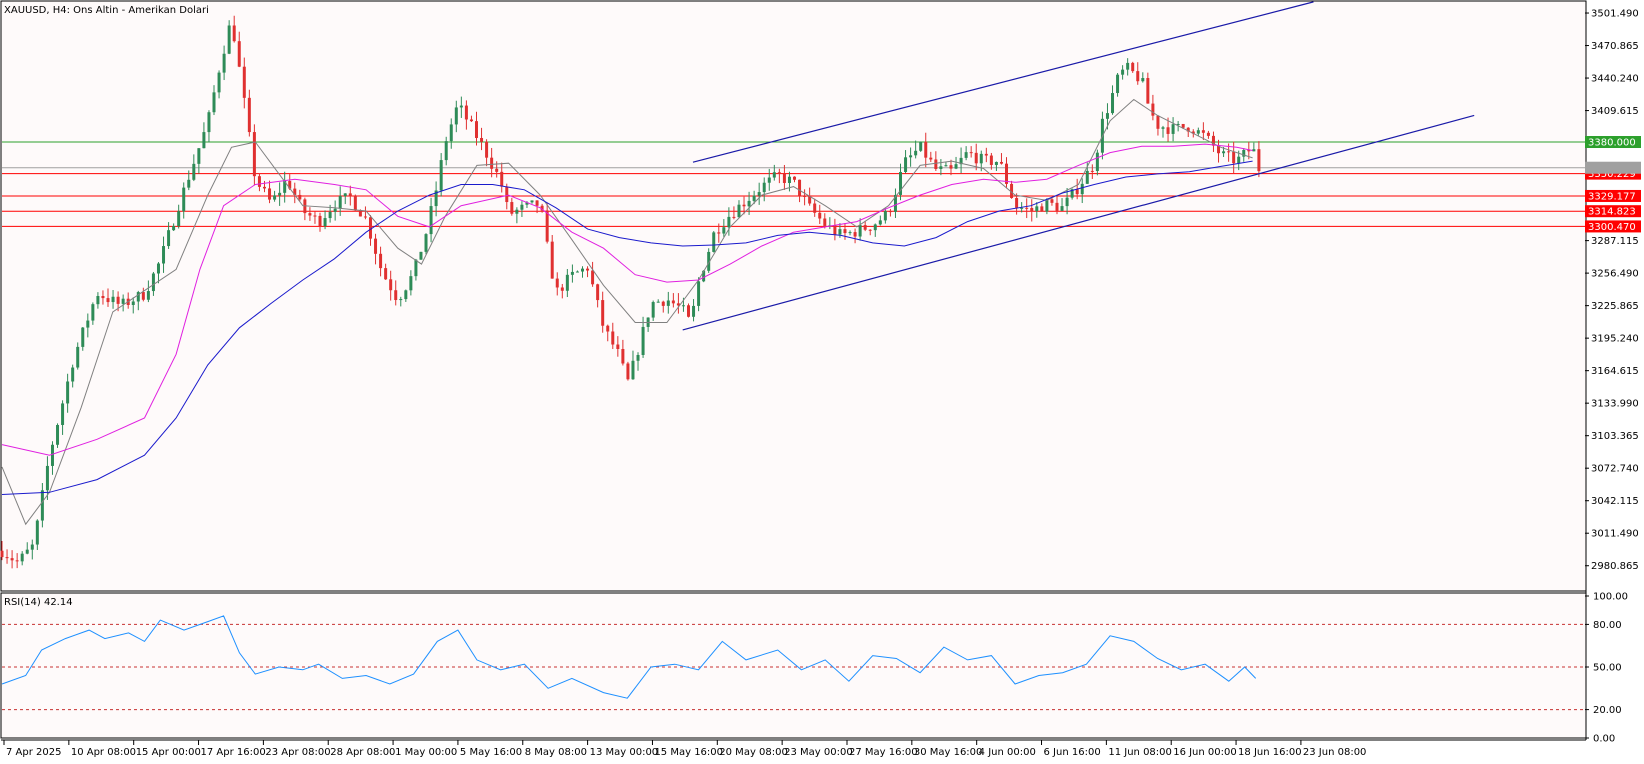 This screenshot has width=1644, height=764. I want to click on time-tick-label: 16 Jun 00:00, so click(1205, 752).